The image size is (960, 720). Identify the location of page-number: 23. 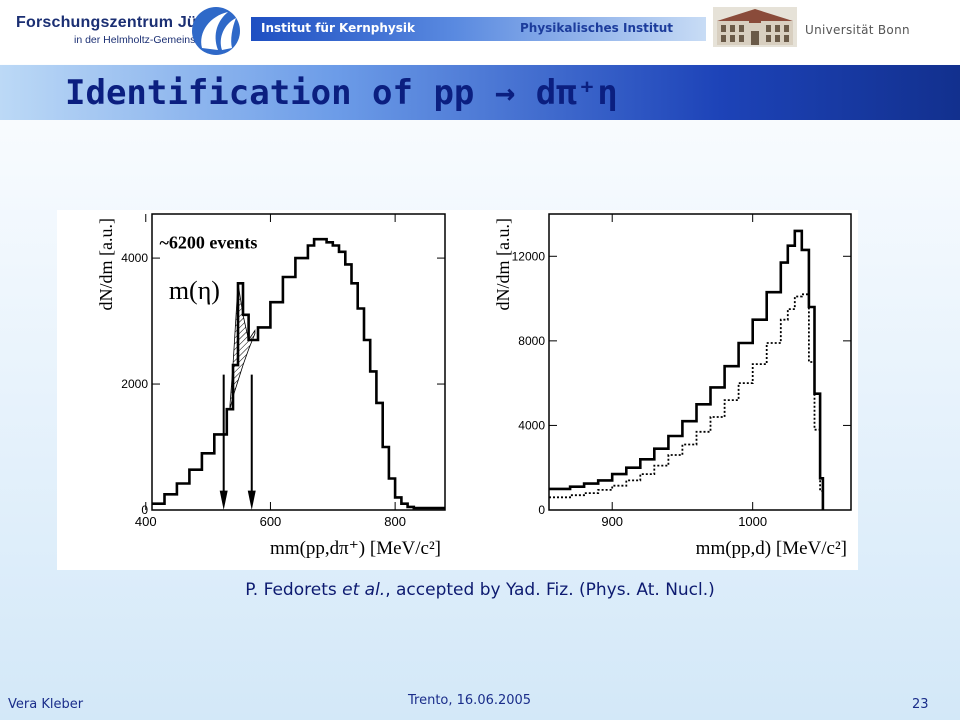
(920, 704).